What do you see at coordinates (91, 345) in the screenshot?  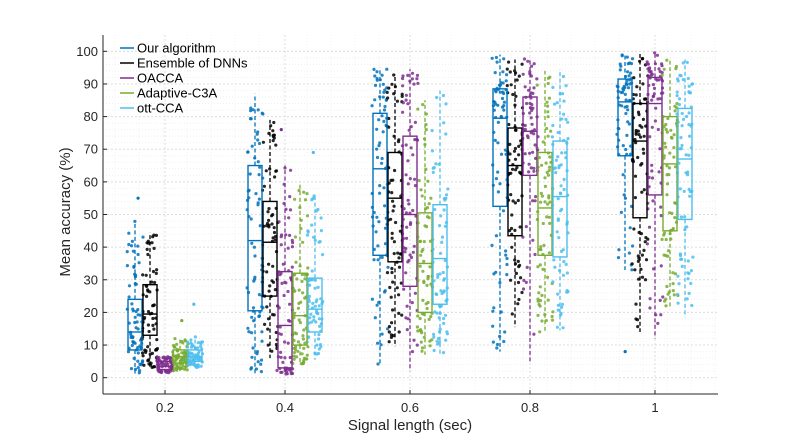 I see `y-tick-label: 10` at bounding box center [91, 345].